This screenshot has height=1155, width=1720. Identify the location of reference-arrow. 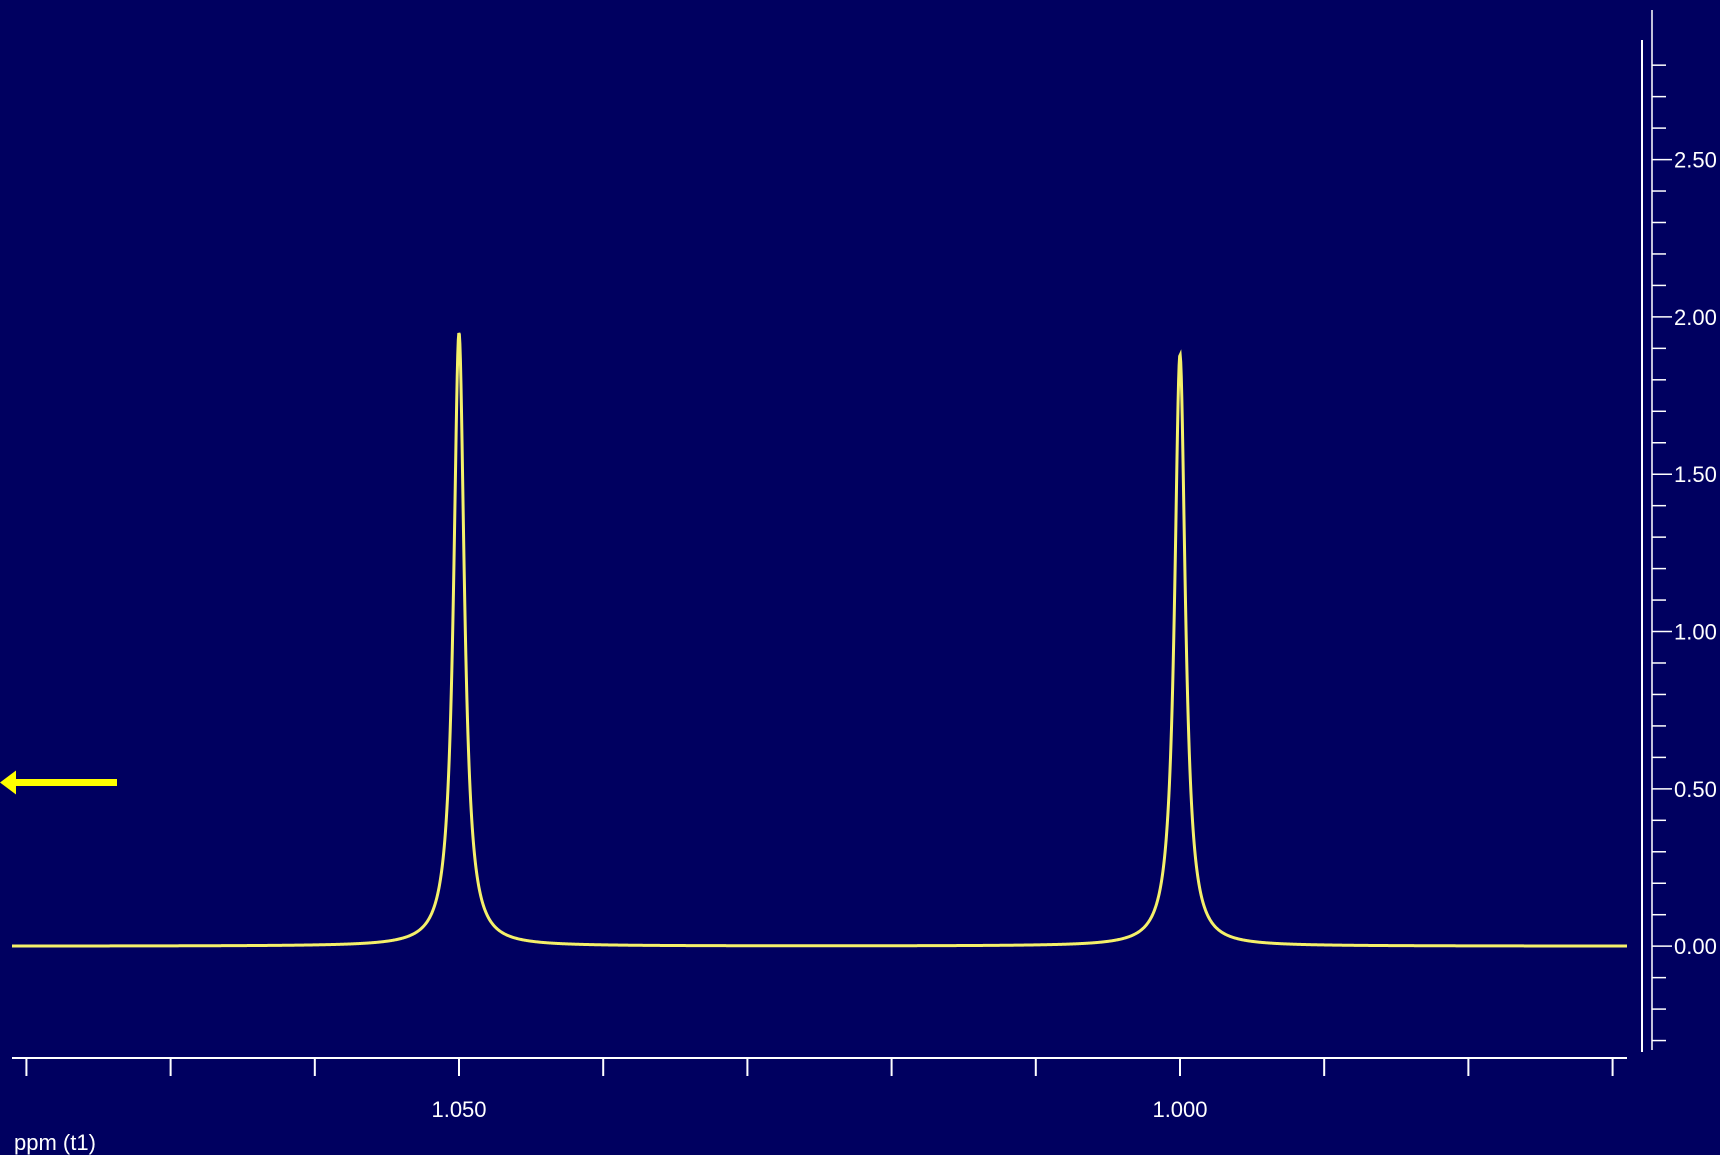
(58, 782).